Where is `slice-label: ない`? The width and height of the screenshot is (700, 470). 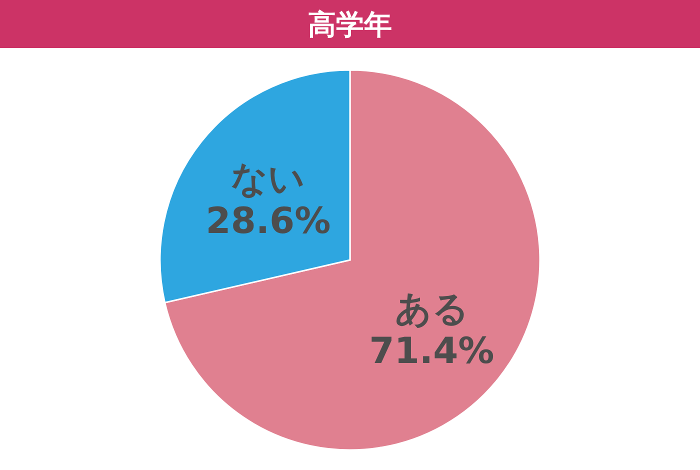
slice-label: ない is located at coordinates (268, 179).